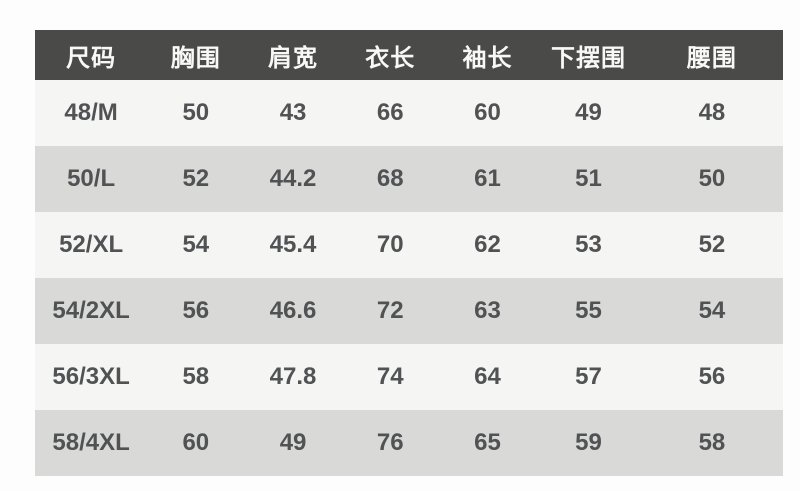  What do you see at coordinates (390, 55) in the screenshot?
I see `header-cell-length: 衣长` at bounding box center [390, 55].